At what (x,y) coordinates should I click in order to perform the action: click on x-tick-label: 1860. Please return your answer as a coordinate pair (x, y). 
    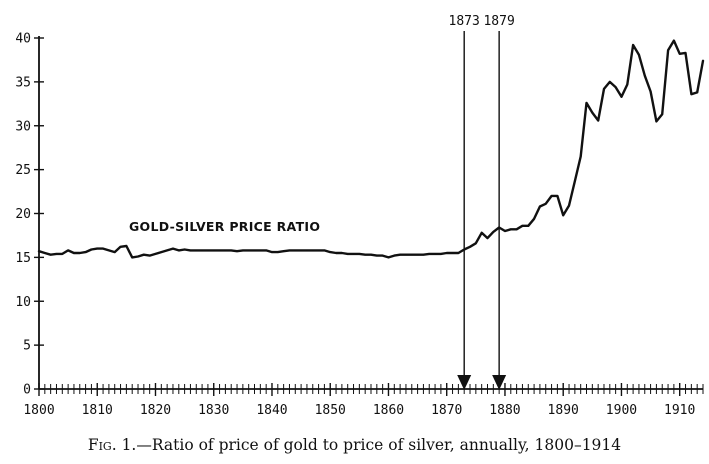
    Looking at the image, I should click on (388, 410).